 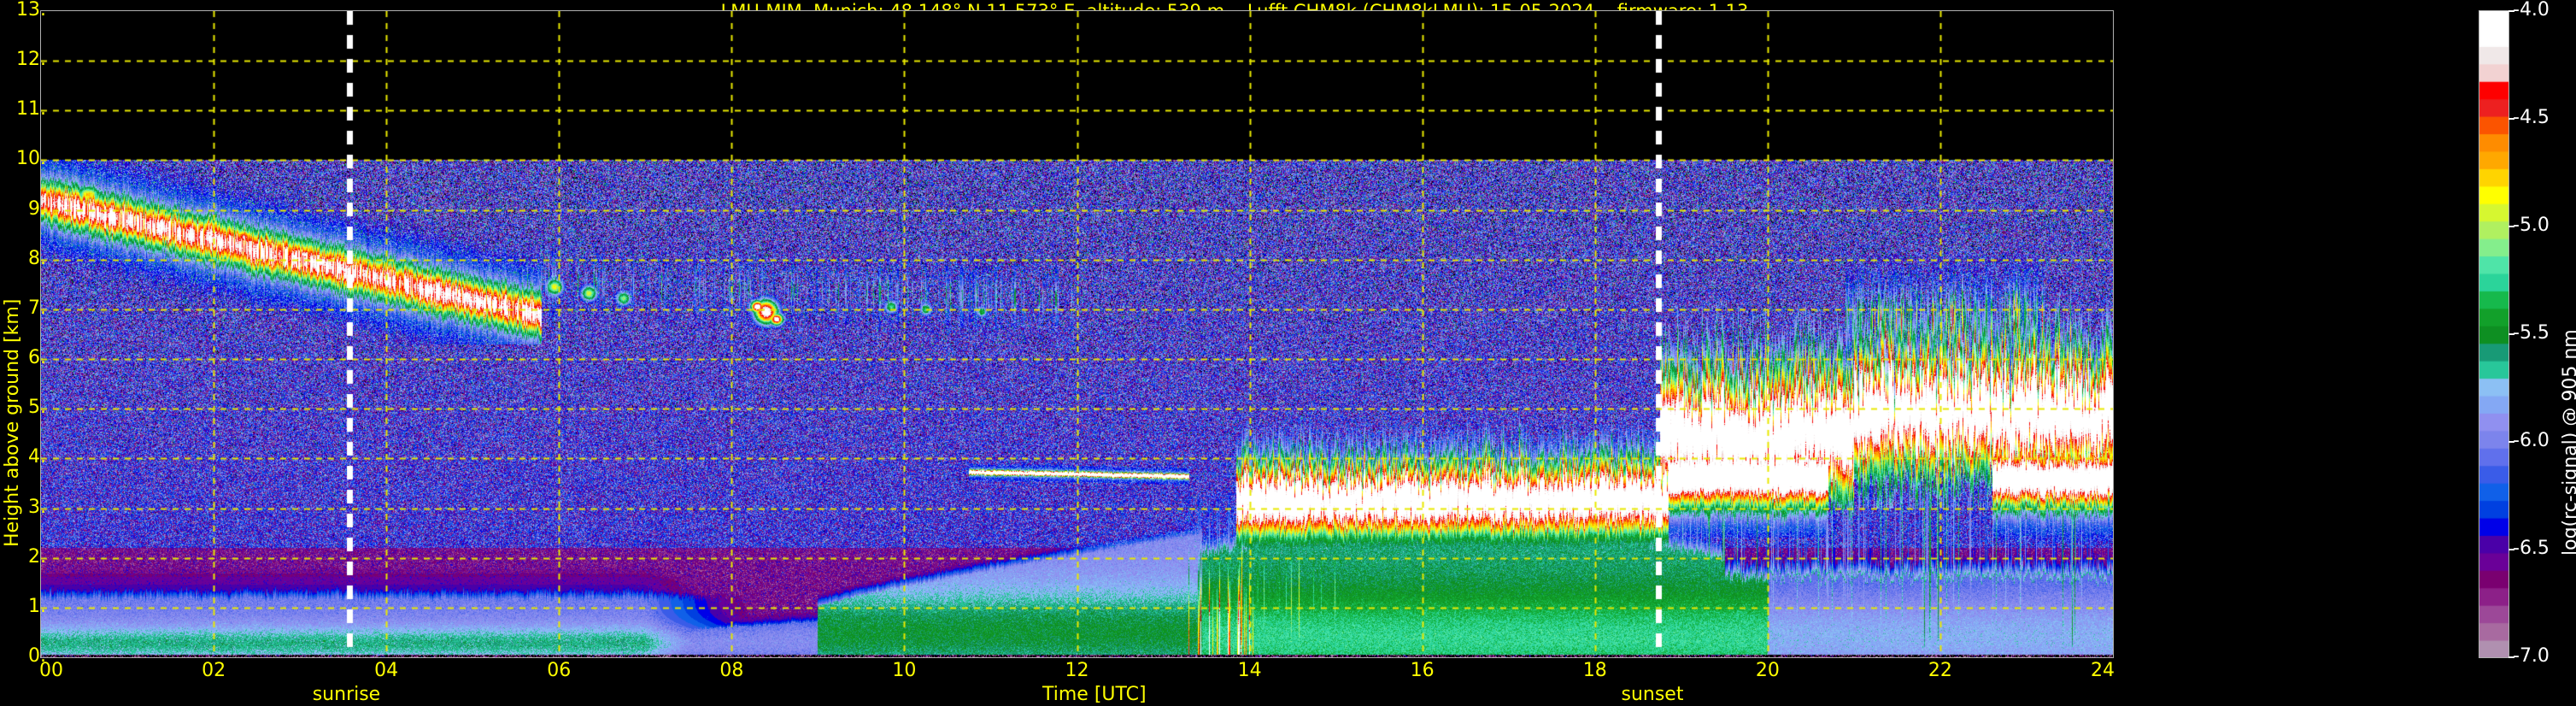 I want to click on colorbar-tick-6: -7.0, so click(x=2531, y=656).